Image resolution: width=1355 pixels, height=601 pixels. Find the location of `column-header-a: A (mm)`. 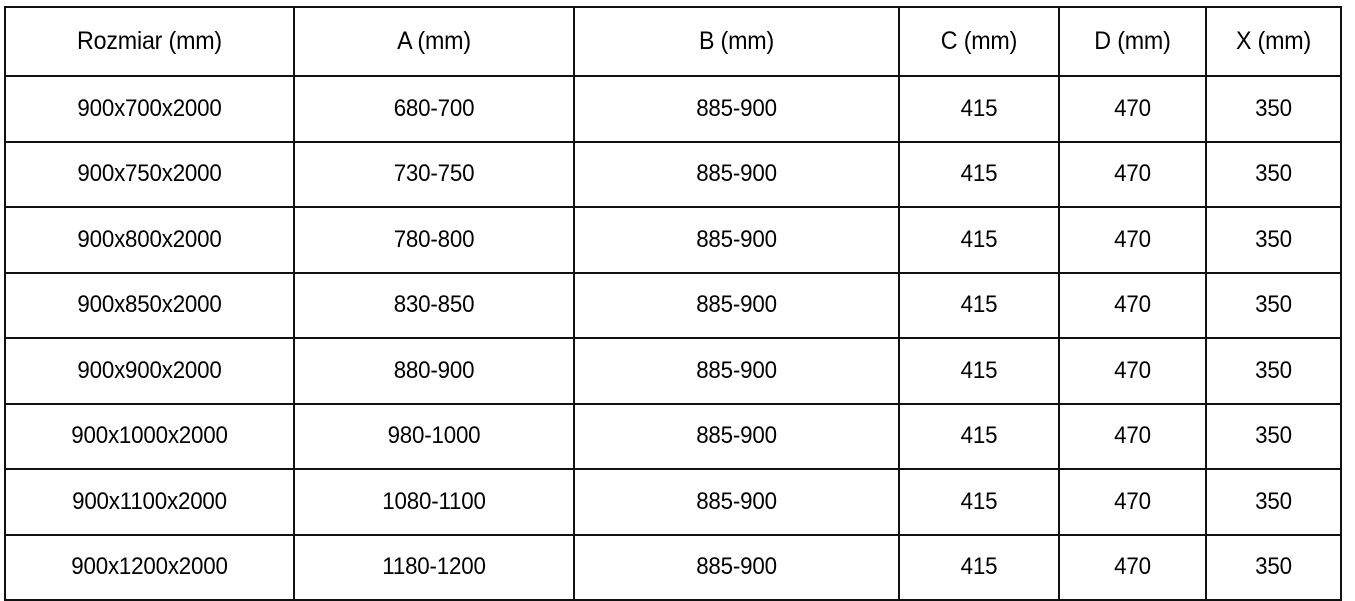

column-header-a: A (mm) is located at coordinates (434, 41).